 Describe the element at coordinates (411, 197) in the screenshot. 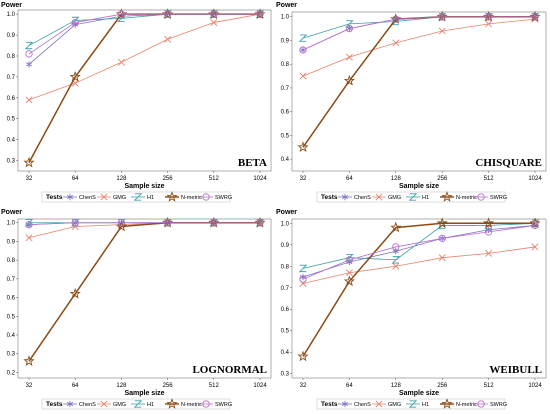

I see `legend: Tests ChenS GMG H1 N-metric SWRG` at that location.